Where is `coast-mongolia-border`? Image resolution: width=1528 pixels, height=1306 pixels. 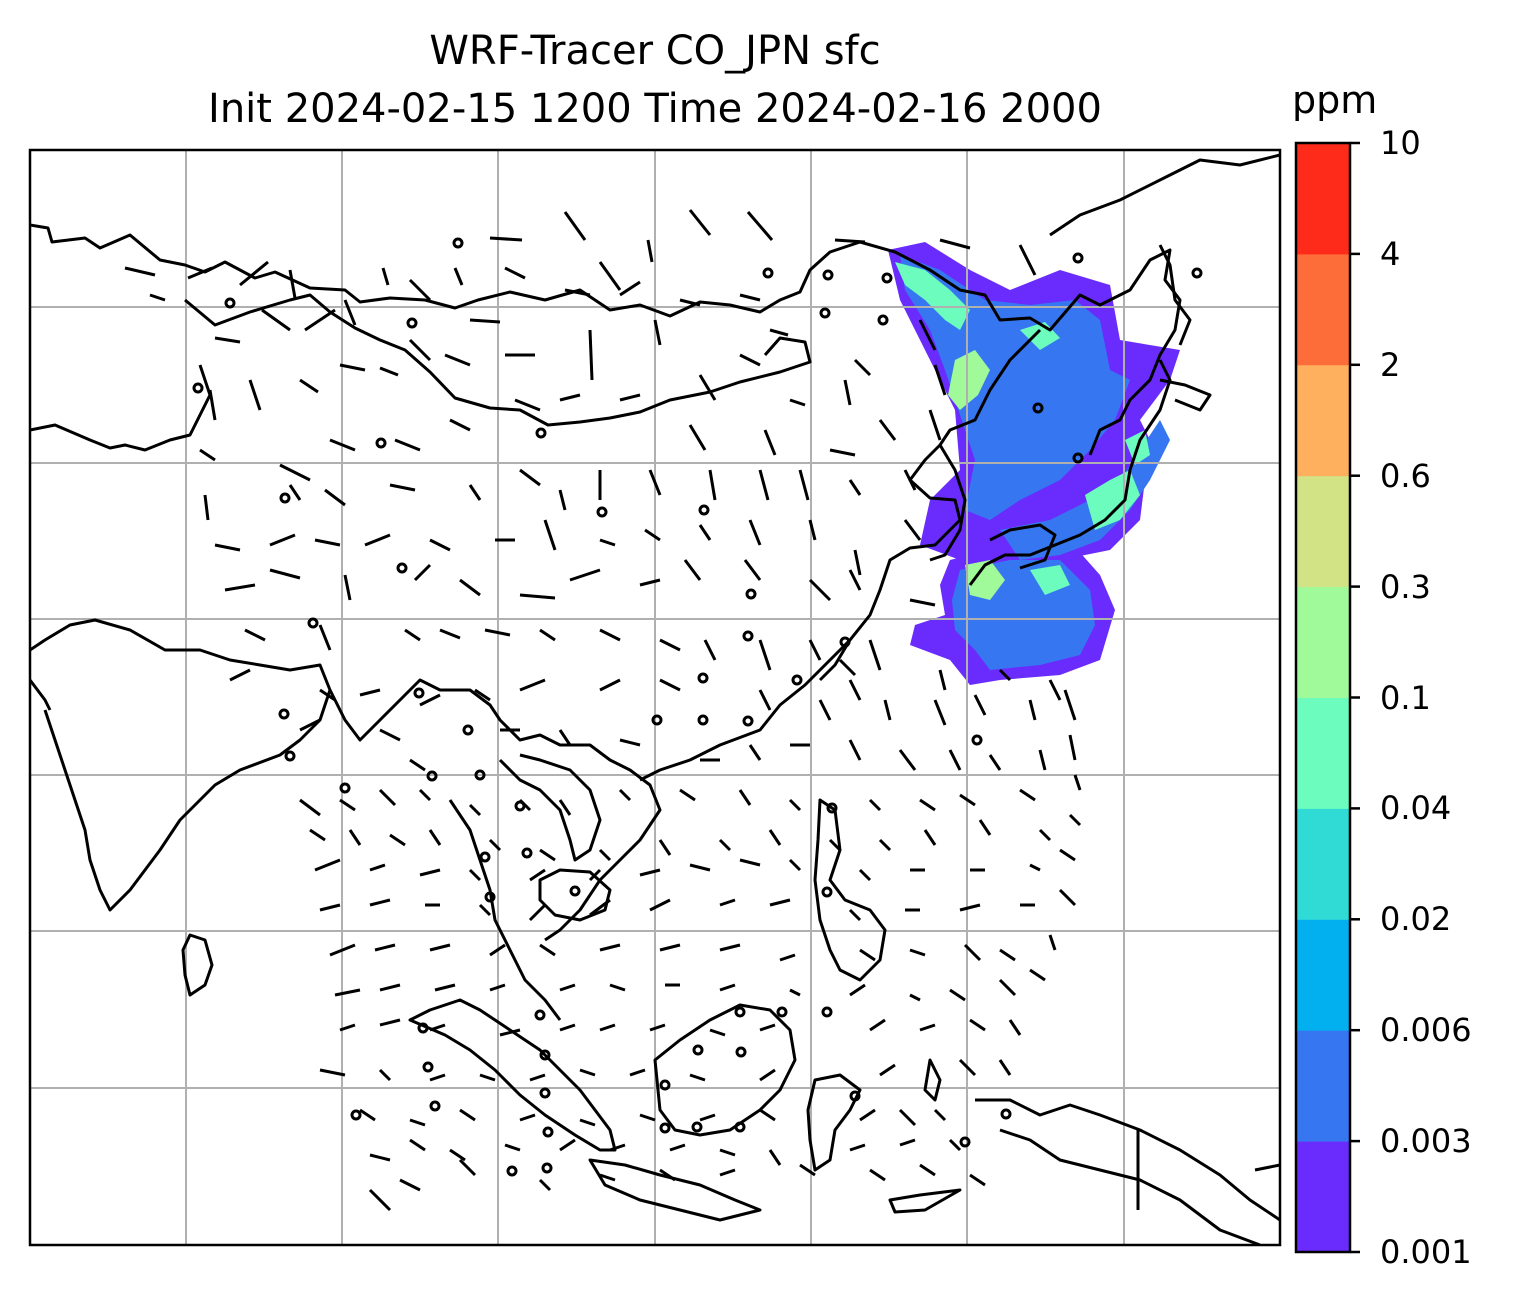
coast-mongolia-border is located at coordinates (498, 360).